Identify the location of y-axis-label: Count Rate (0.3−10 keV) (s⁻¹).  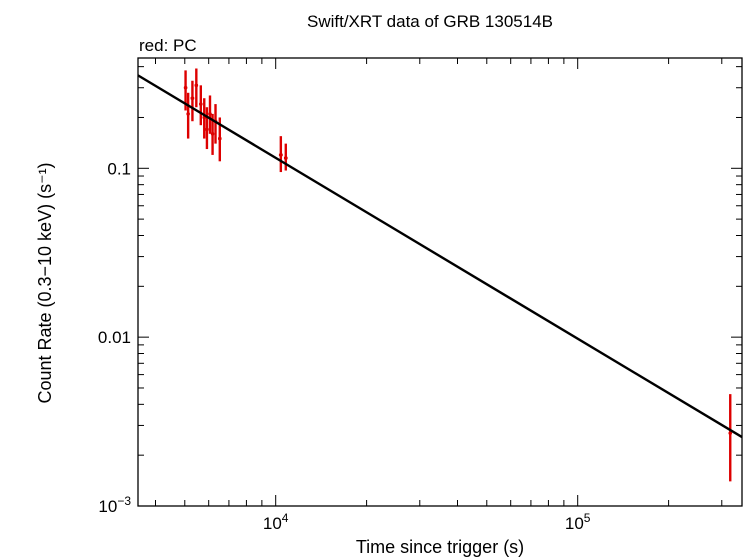
(45, 282).